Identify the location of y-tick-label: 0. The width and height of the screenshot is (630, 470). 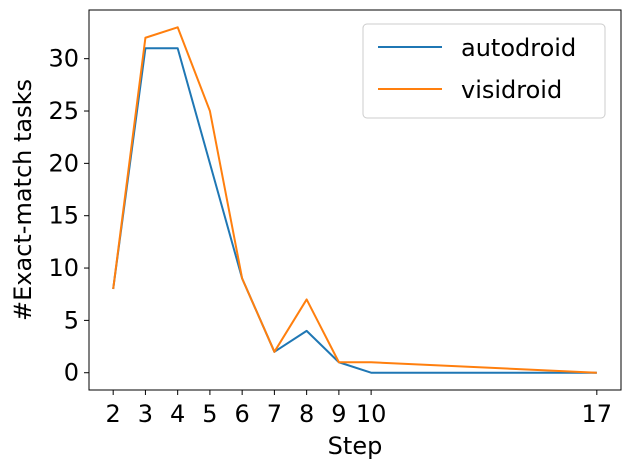
(71, 373).